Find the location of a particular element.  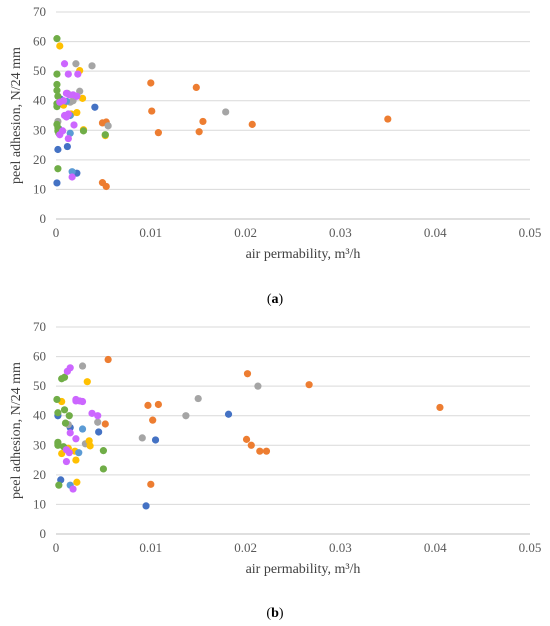

panel-a-open: ( is located at coordinates (269, 299).